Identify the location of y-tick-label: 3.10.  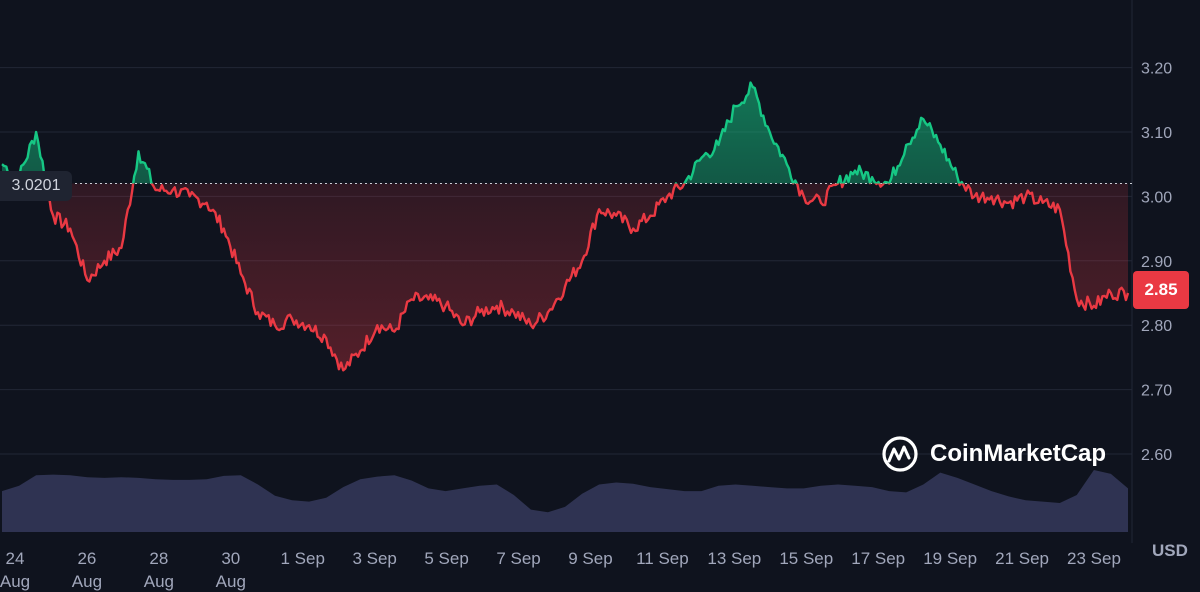
(1156, 133).